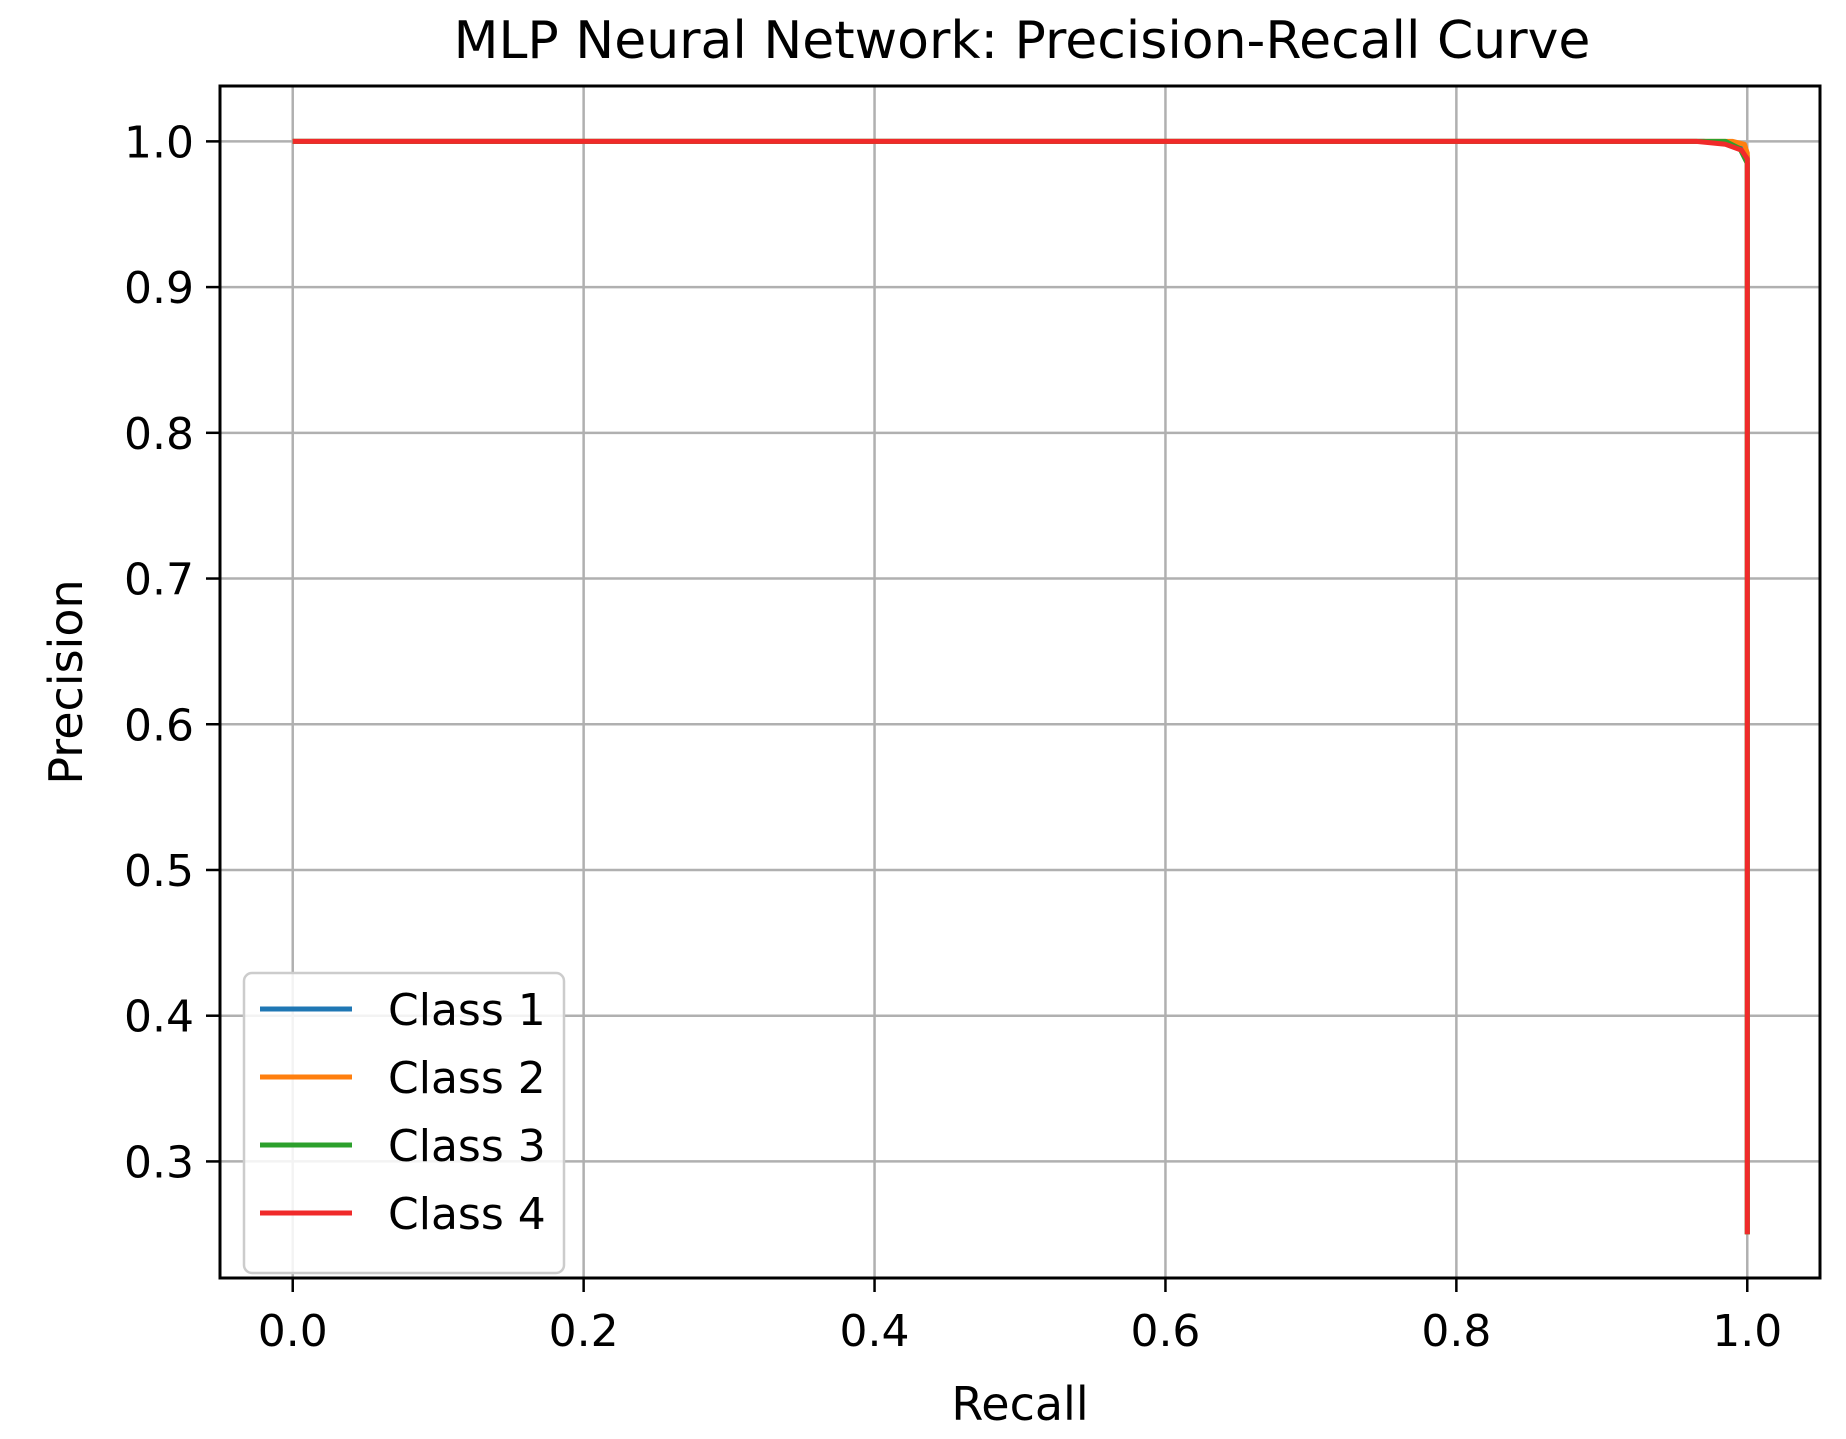 Image resolution: width=1846 pixels, height=1439 pixels. What do you see at coordinates (159, 288) in the screenshot?
I see `y-tick-label: 0.9` at bounding box center [159, 288].